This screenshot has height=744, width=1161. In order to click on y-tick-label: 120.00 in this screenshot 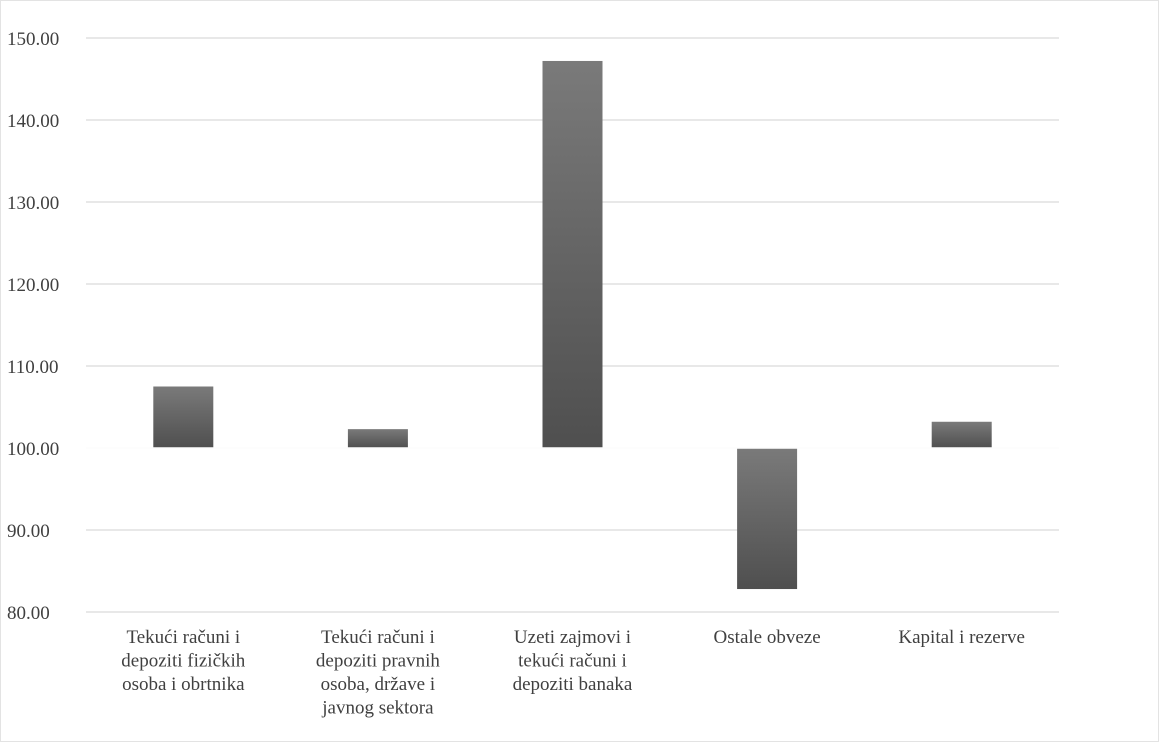, I will do `click(33, 285)`.